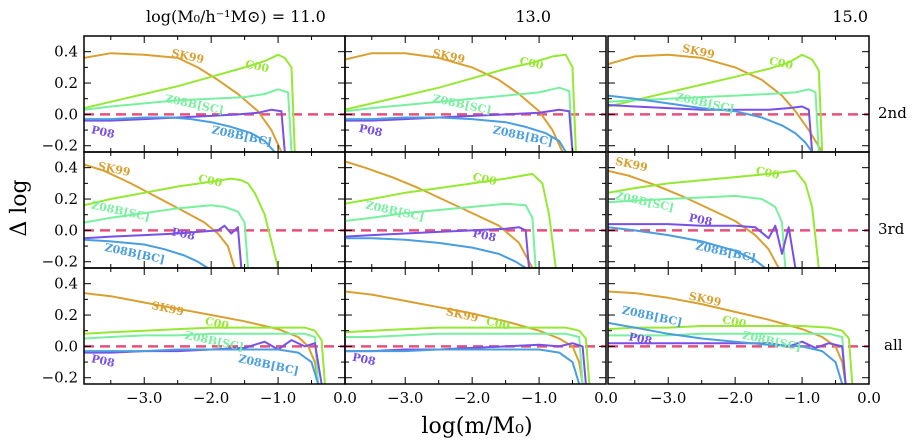  What do you see at coordinates (19, 207) in the screenshot?
I see `y-axis-title: Δ log` at bounding box center [19, 207].